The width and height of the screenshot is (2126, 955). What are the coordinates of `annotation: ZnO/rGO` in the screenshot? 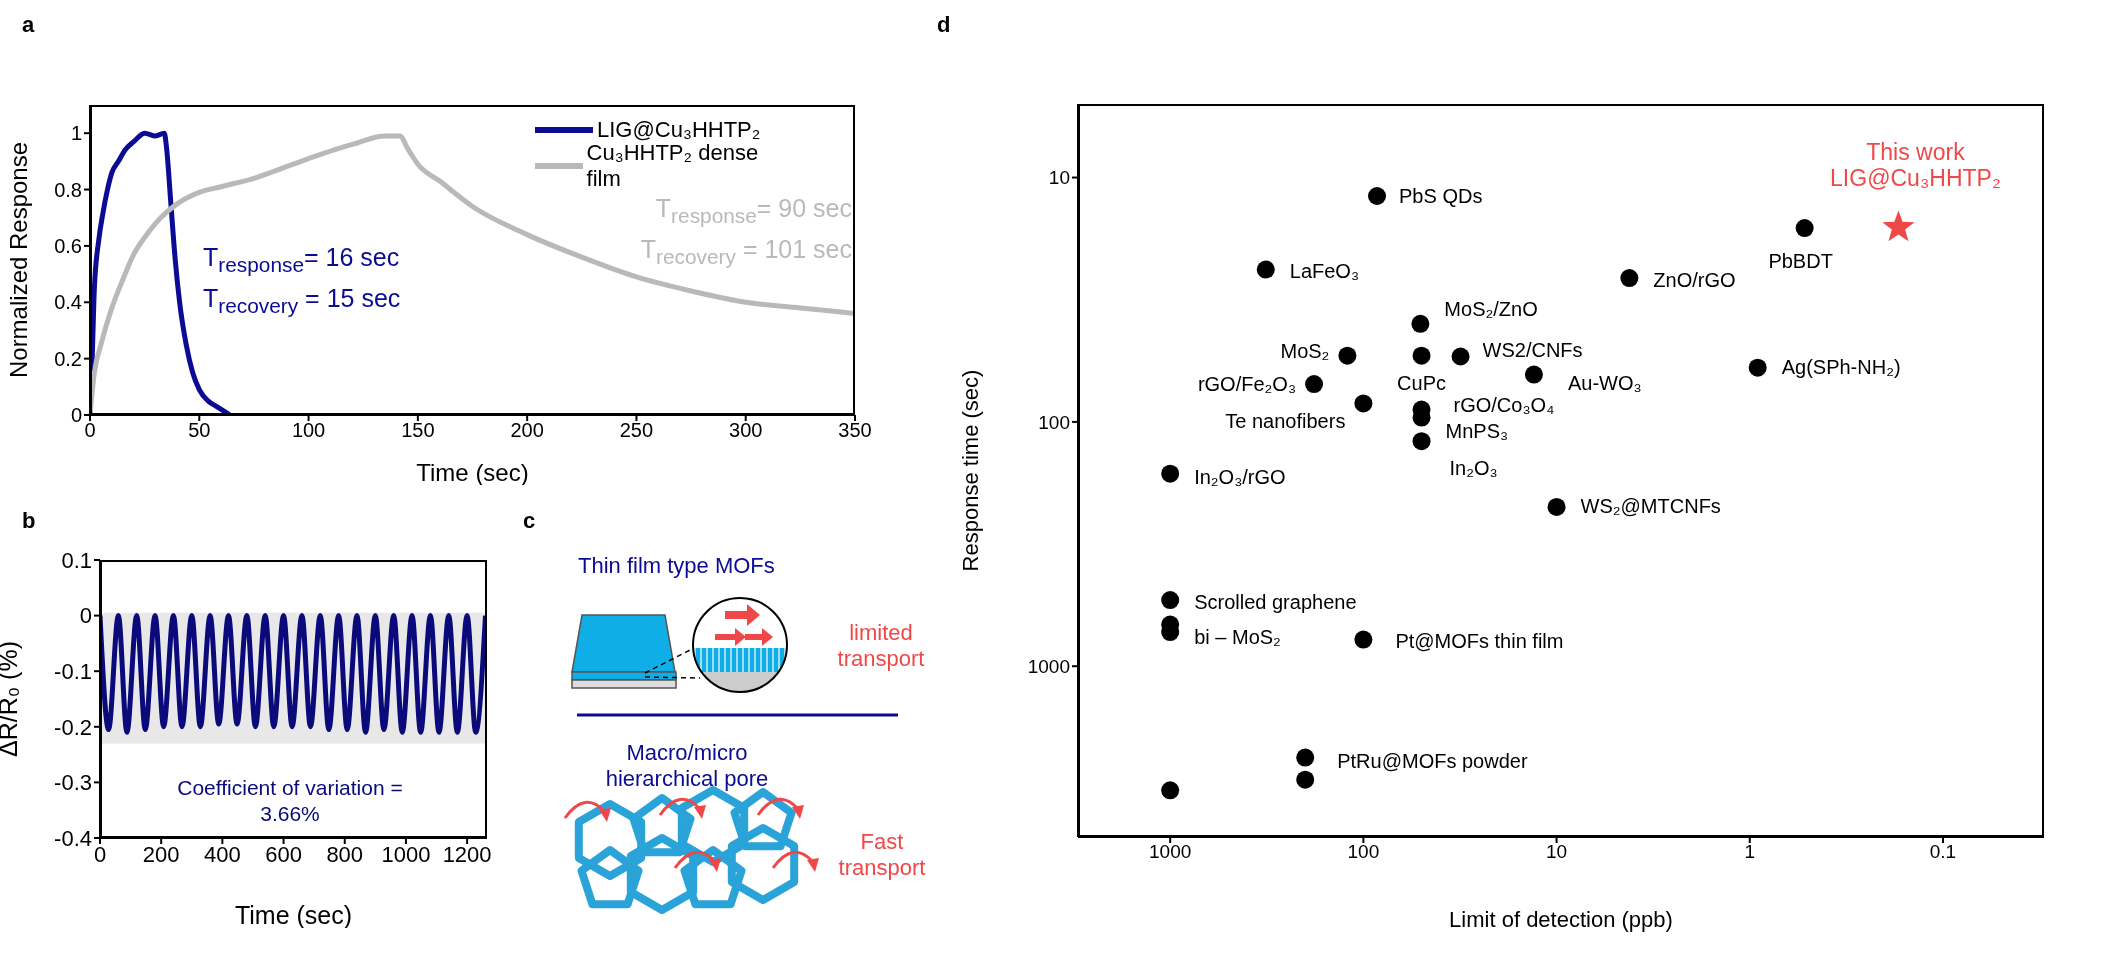 It's located at (1694, 279).